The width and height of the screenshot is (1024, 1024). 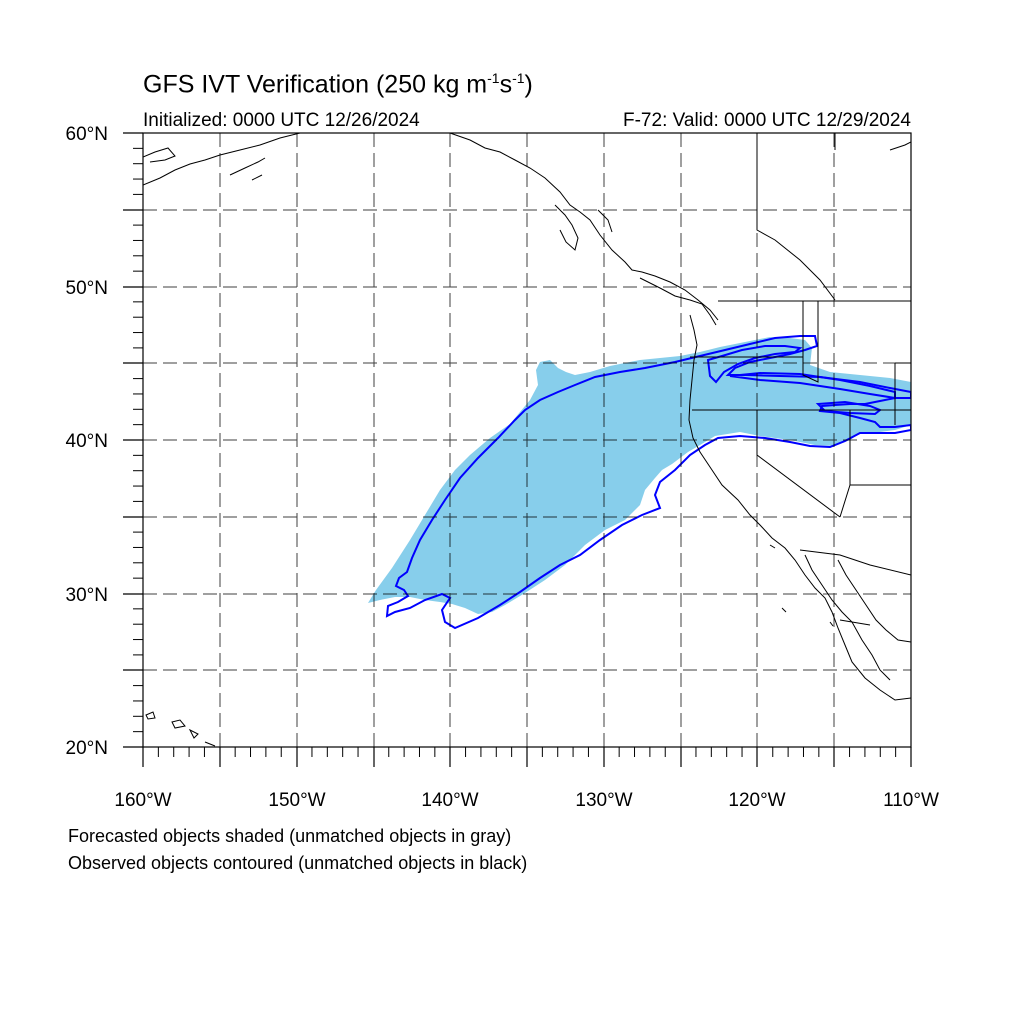 I want to click on y-major-ticks, so click(x=133, y=440).